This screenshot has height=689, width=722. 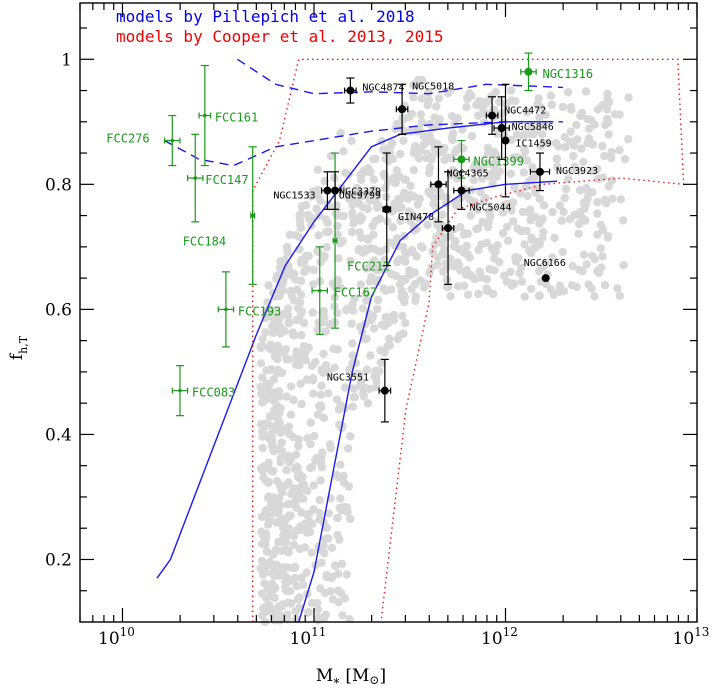 I want to click on data-point-ngc1316: NGC1316, so click(x=556, y=72).